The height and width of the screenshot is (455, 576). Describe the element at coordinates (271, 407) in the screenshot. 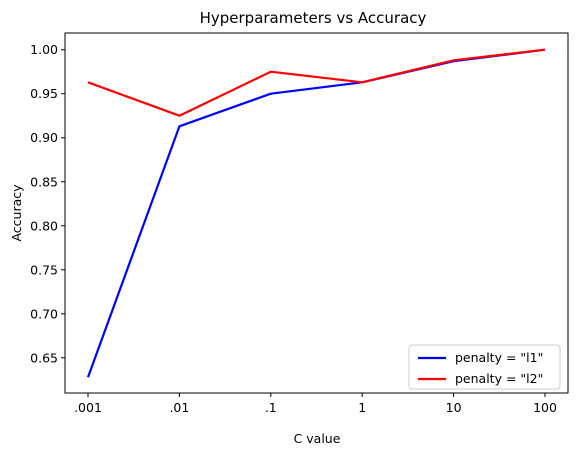

I see `x-tick-label: .1` at that location.